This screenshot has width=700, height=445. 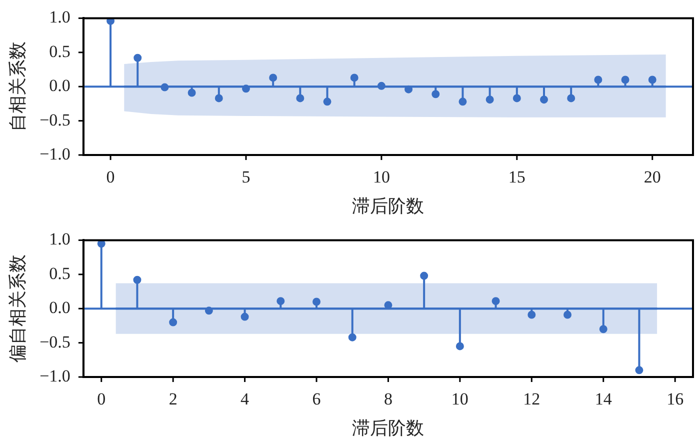 What do you see at coordinates (17, 87) in the screenshot?
I see `y-axis-title: 自相关系数` at bounding box center [17, 87].